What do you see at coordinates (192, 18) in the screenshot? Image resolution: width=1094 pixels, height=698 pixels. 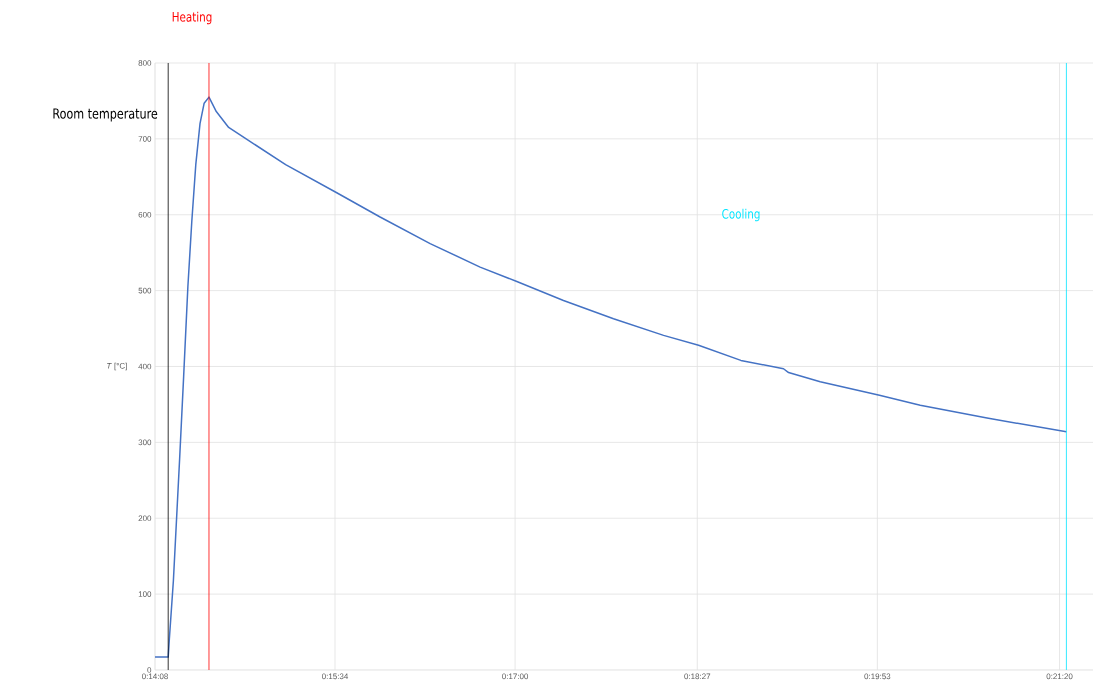 I see `ref-line-label: Heating` at bounding box center [192, 18].